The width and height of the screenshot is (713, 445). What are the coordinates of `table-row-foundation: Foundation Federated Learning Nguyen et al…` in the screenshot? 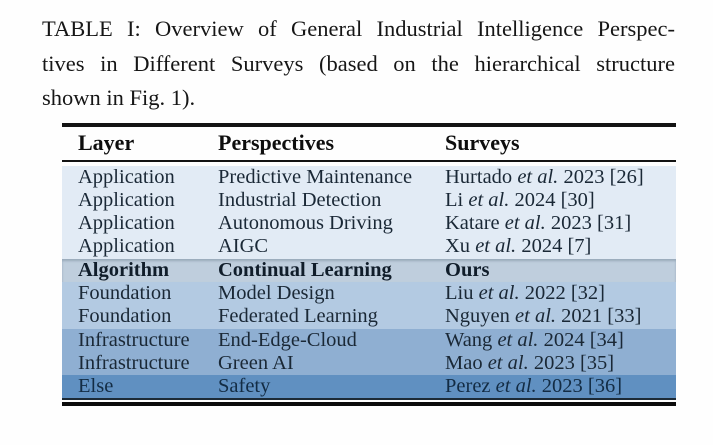 It's located at (369, 317).